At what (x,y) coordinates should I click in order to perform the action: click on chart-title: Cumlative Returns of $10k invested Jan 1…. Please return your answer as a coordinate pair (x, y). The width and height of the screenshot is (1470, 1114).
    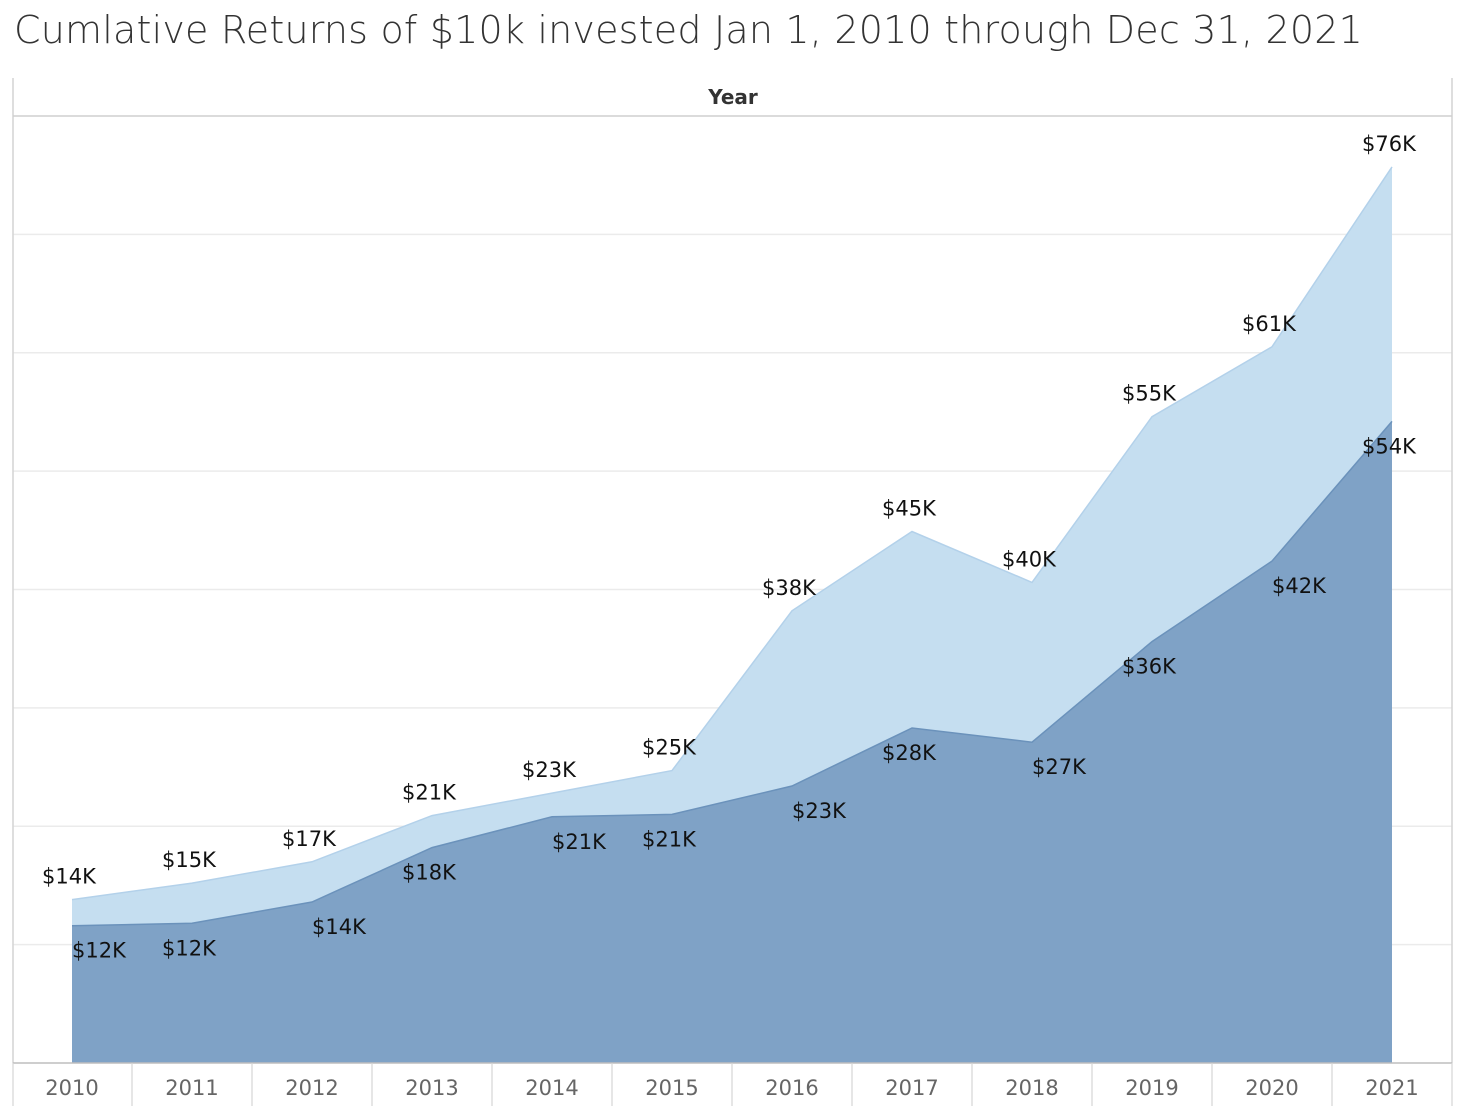
    Looking at the image, I should click on (689, 30).